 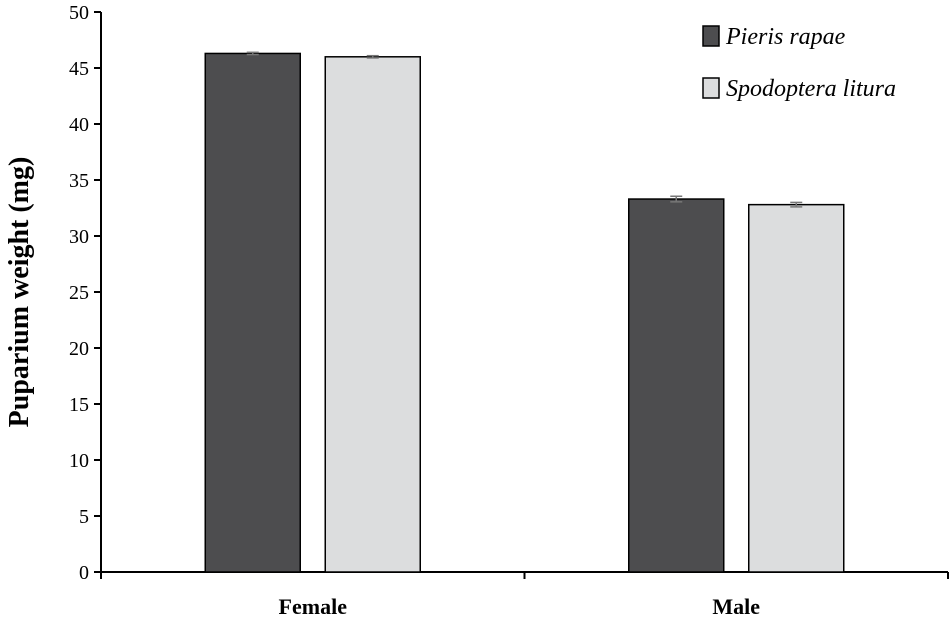 What do you see at coordinates (79, 13) in the screenshot?
I see `y-tick-label: 50` at bounding box center [79, 13].